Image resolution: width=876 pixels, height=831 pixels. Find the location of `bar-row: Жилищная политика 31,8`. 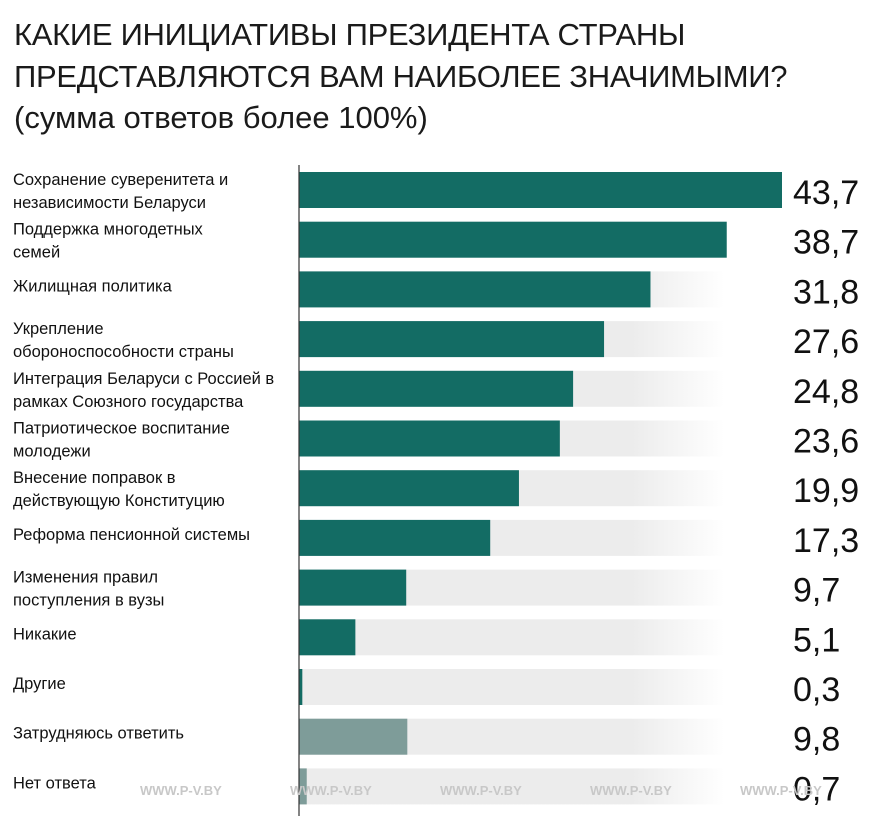

bar-row: Жилищная политика 31,8 is located at coordinates (436, 291).